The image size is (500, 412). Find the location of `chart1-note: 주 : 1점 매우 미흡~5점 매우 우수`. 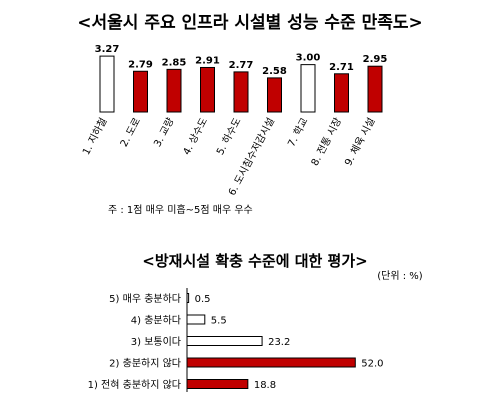

chart1-note: 주 : 1점 매우 미흡~5점 매우 우수 is located at coordinates (180, 209).